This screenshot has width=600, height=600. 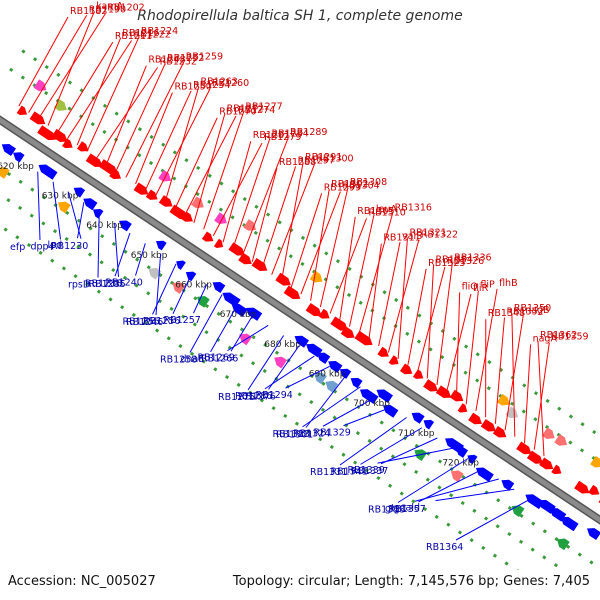 What do you see at coordinates (311, 433) in the screenshot?
I see `reverse-gene-label: RB1324` at bounding box center [311, 433].